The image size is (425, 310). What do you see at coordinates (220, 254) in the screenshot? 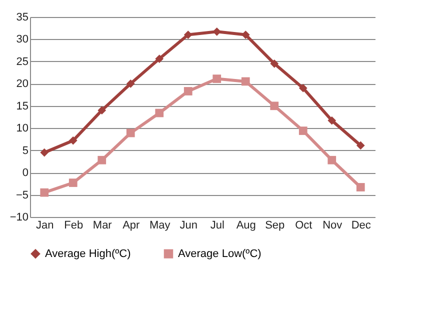
I see `legend-label: Average Low(ºC)` at bounding box center [220, 254].